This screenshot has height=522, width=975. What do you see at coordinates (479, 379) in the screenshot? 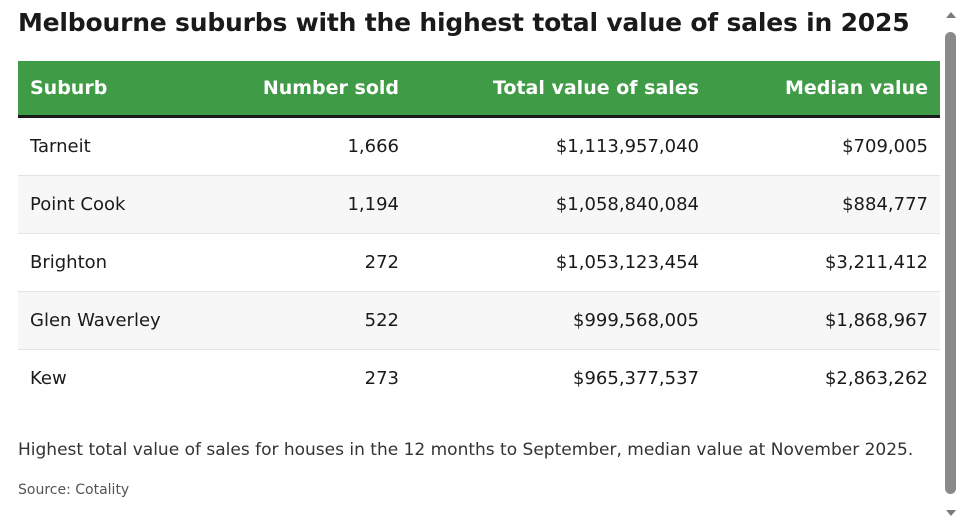
I see `table-row: Kew 273 $965,377,537 $2,863,262` at bounding box center [479, 379].